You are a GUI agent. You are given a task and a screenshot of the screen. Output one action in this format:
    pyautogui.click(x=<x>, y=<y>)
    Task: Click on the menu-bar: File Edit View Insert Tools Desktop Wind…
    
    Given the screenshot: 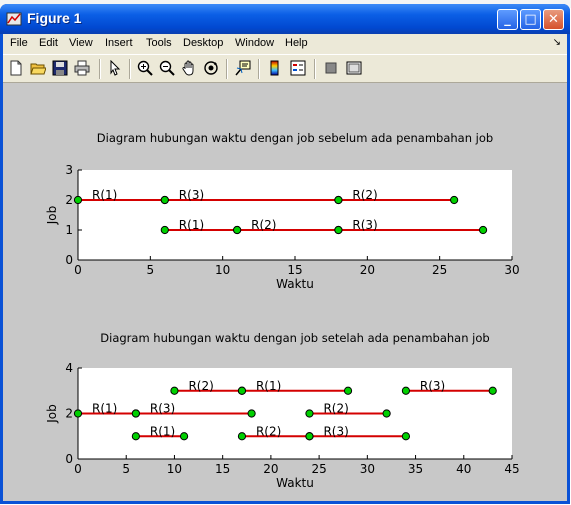 What is the action you would take?
    pyautogui.click(x=285, y=44)
    